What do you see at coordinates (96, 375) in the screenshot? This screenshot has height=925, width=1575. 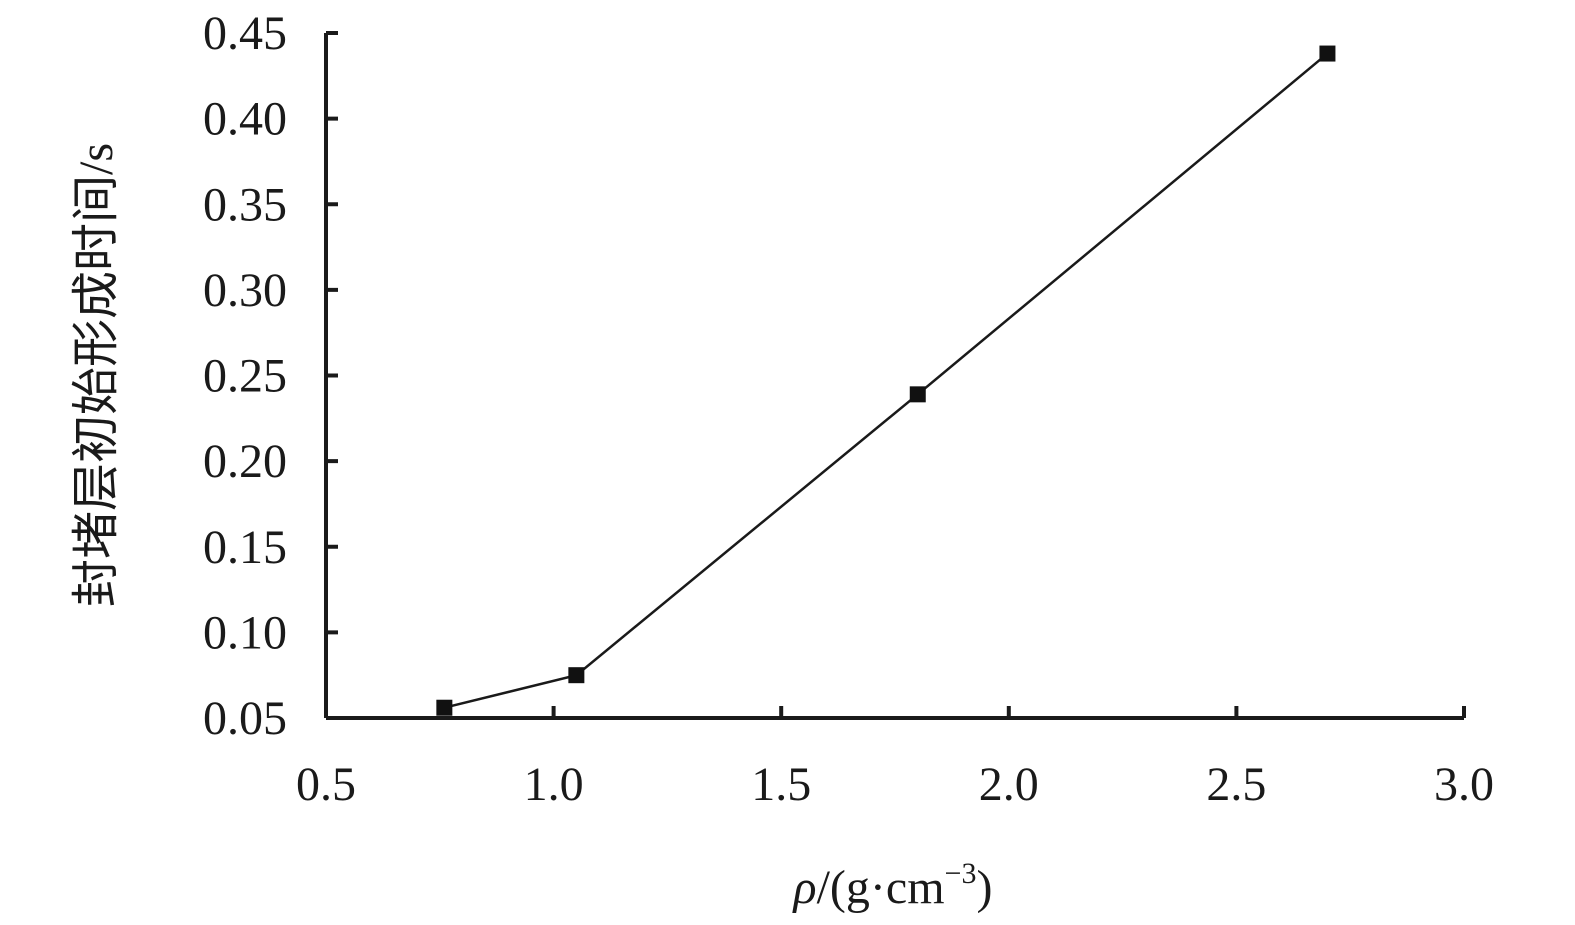 I see `y-axis-label: 封堵层初始形成时间/s` at bounding box center [96, 375].